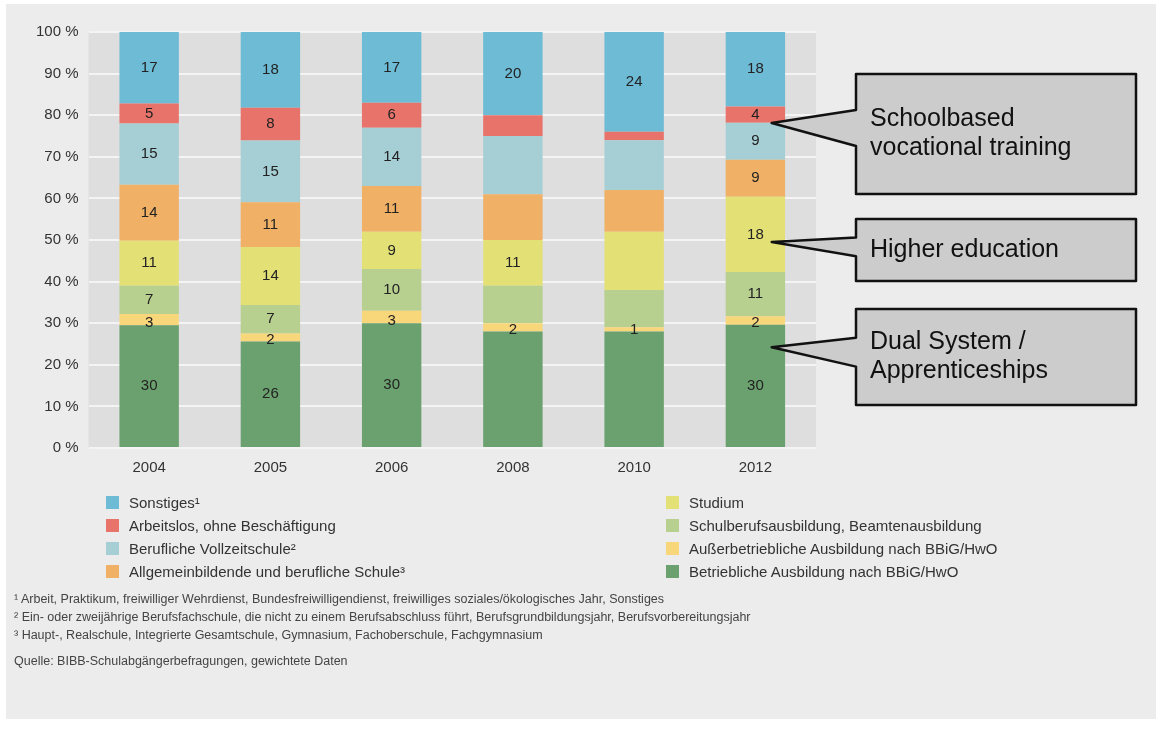  I want to click on x-tick-label: 2005, so click(270, 467).